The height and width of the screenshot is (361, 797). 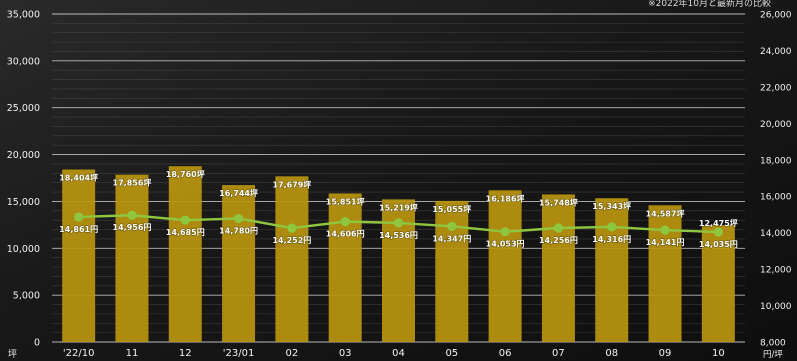 What do you see at coordinates (451, 353) in the screenshot?
I see `x-axis-tick-label: 05` at bounding box center [451, 353].